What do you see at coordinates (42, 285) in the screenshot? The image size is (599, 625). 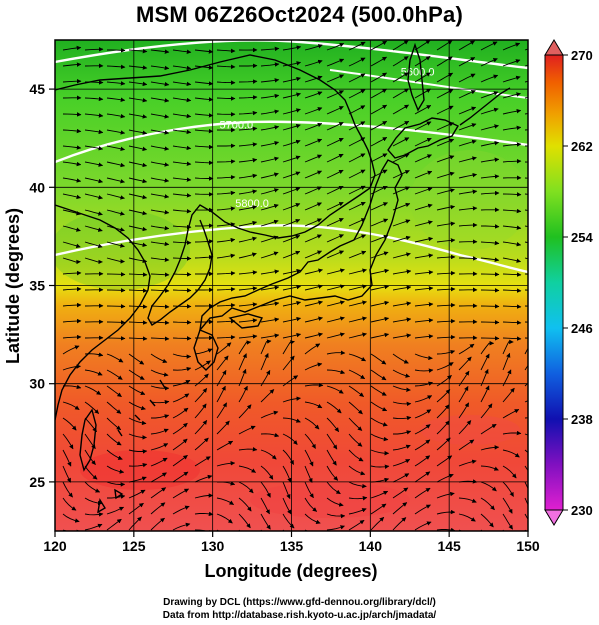 I see `y-axis-ticks: 25 30 35 40 45` at bounding box center [42, 285].